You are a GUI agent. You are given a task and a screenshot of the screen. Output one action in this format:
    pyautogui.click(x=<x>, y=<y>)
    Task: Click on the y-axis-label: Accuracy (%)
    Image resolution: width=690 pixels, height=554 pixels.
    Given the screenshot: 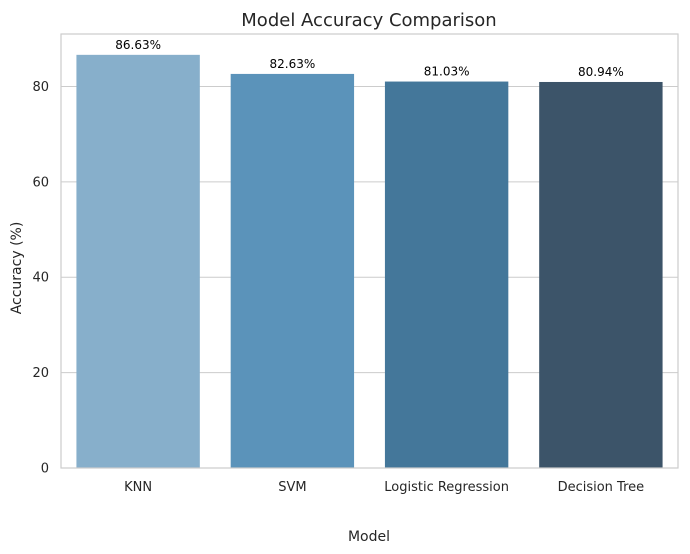 What is the action you would take?
    pyautogui.click(x=17, y=268)
    